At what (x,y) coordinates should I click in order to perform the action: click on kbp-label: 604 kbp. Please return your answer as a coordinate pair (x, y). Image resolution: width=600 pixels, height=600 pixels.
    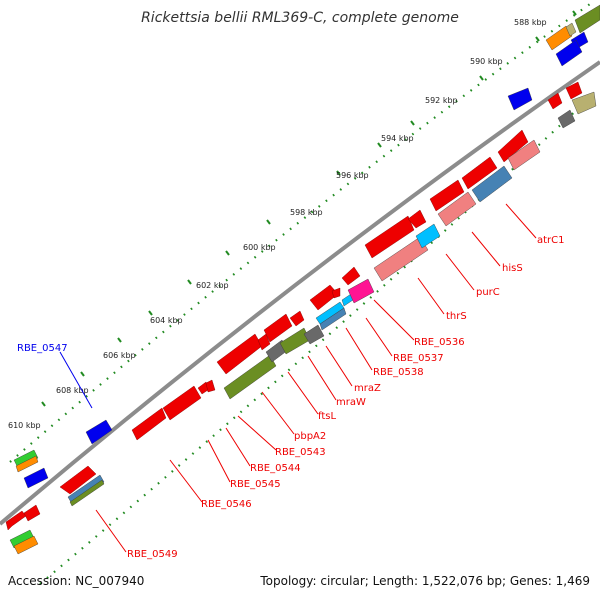
    Looking at the image, I should click on (166, 320).